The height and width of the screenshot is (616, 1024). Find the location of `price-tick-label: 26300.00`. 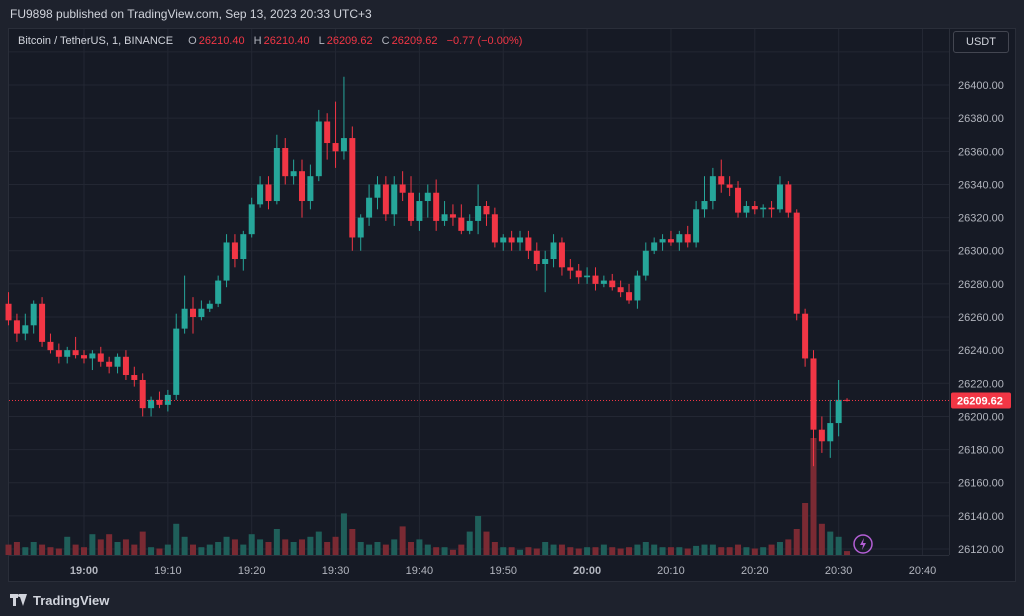

price-tick-label: 26300.00 is located at coordinates (981, 252).